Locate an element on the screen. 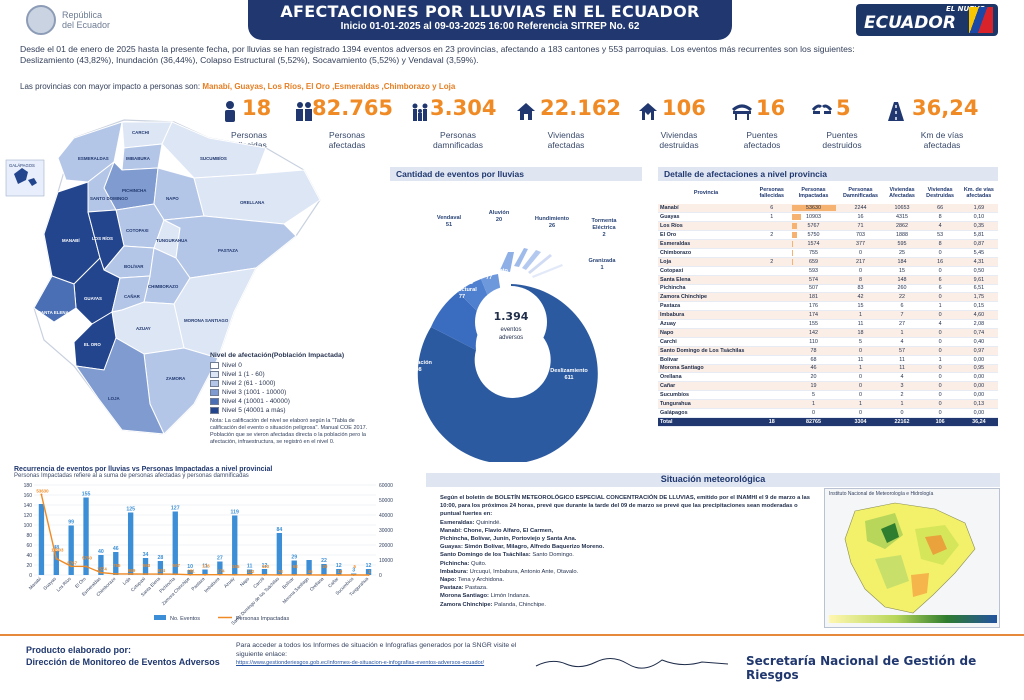 This screenshot has width=1024, height=700. donut-svg: 1.394 eventos adversos is located at coordinates (507, 356).